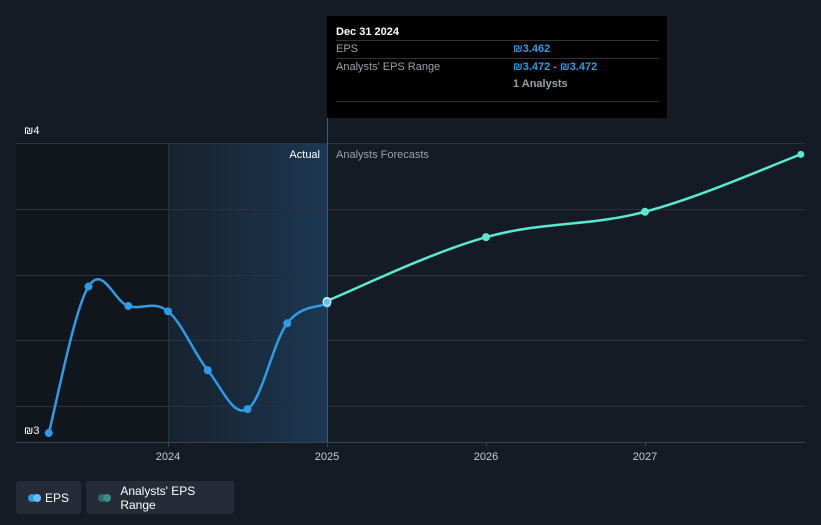 This screenshot has height=525, width=821. What do you see at coordinates (388, 67) in the screenshot?
I see `tooltip-range-label: Analysts' EPS Range` at bounding box center [388, 67].